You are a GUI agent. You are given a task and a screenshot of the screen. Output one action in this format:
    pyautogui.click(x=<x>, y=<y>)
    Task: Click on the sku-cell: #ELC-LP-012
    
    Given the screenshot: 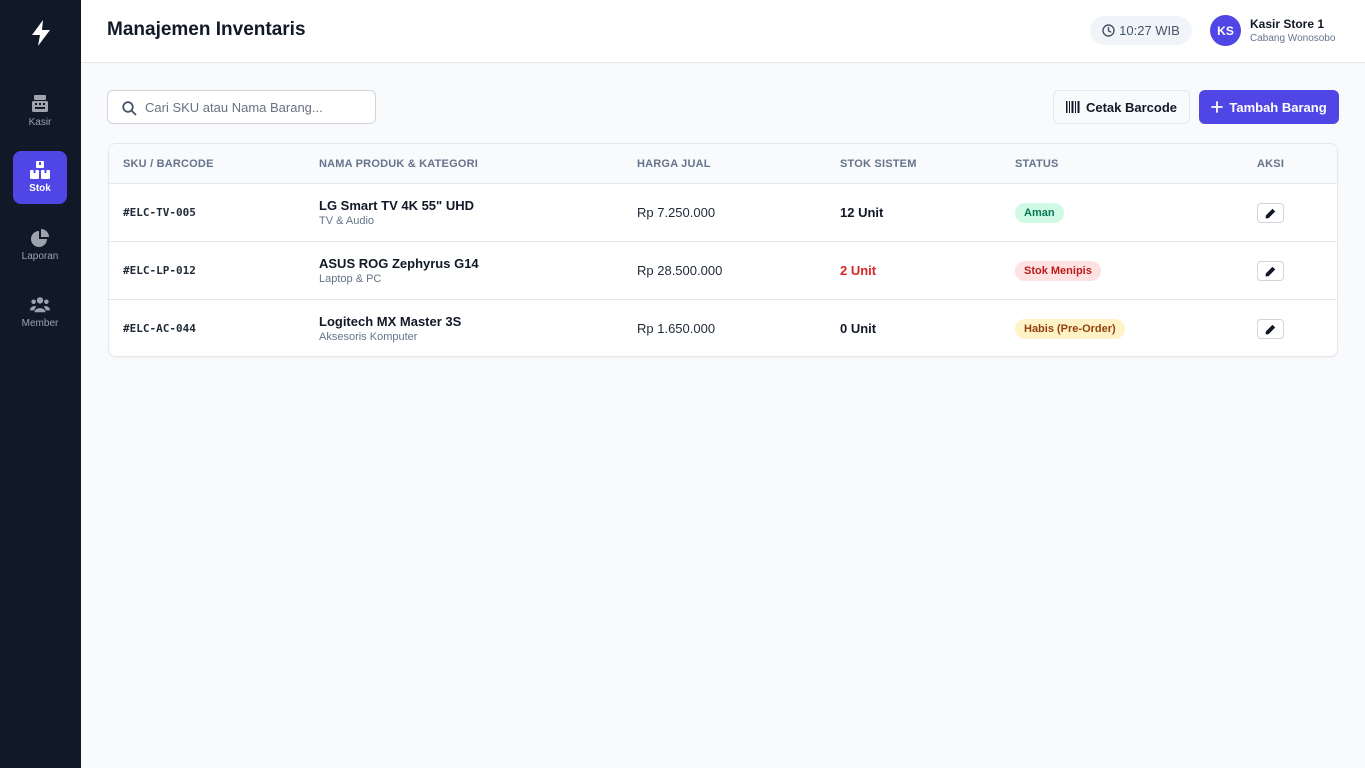 What is the action you would take?
    pyautogui.click(x=159, y=270)
    